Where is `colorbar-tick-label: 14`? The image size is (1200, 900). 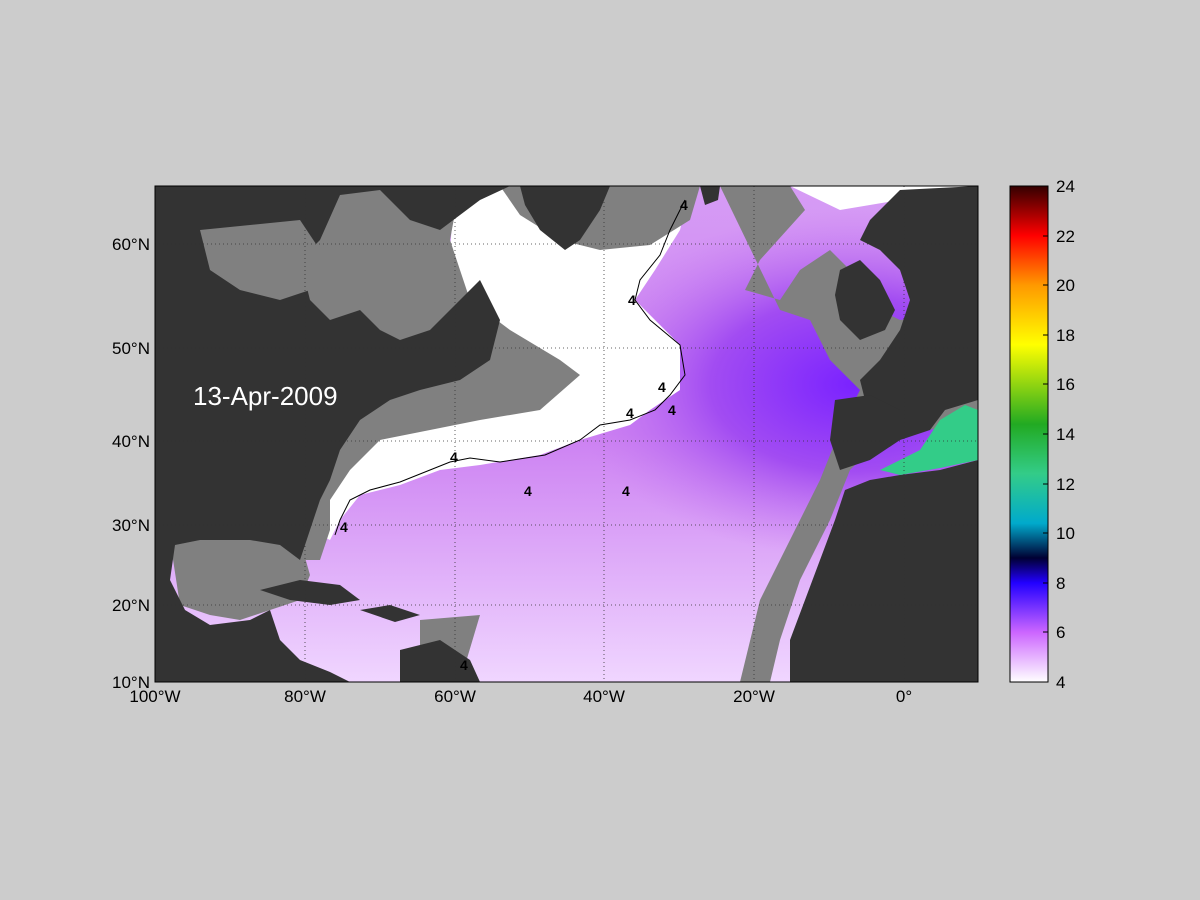
colorbar-tick-label: 14 is located at coordinates (1065, 434).